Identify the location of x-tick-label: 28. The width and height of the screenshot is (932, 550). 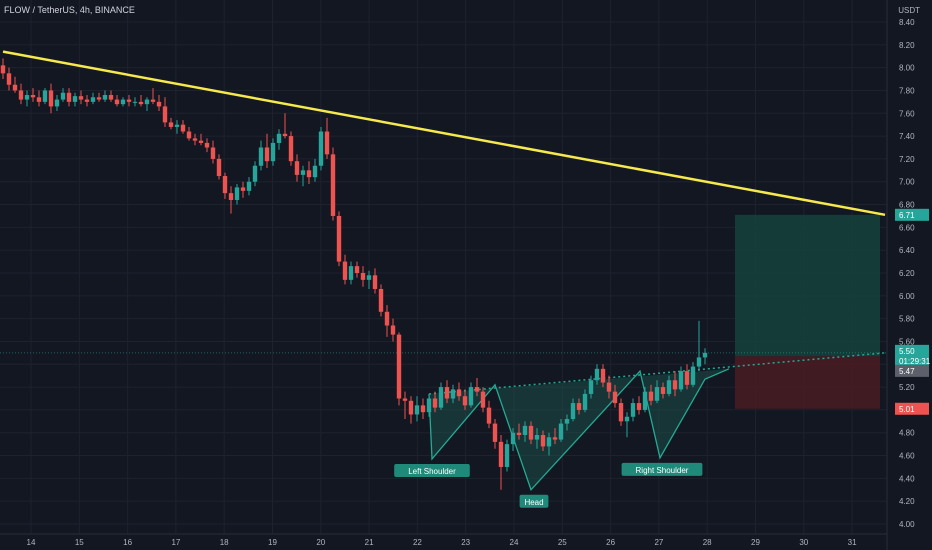
(707, 542).